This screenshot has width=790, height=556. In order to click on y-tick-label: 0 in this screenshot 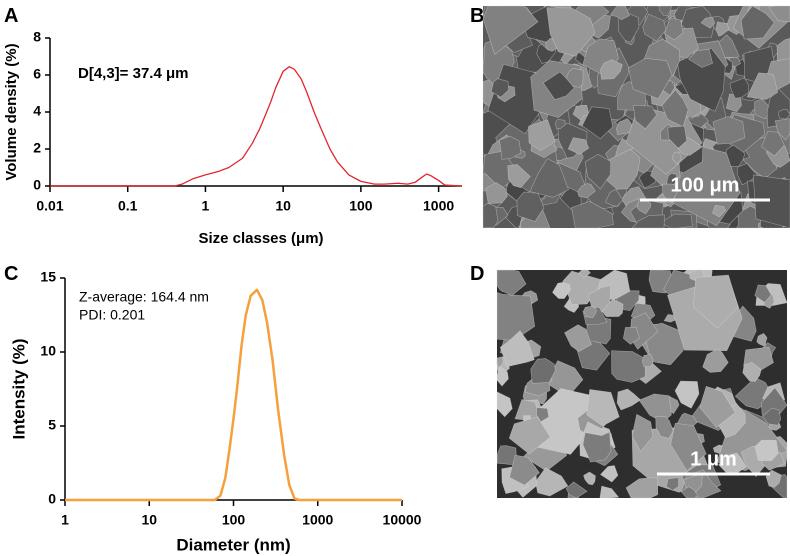, I will do `click(37, 185)`.